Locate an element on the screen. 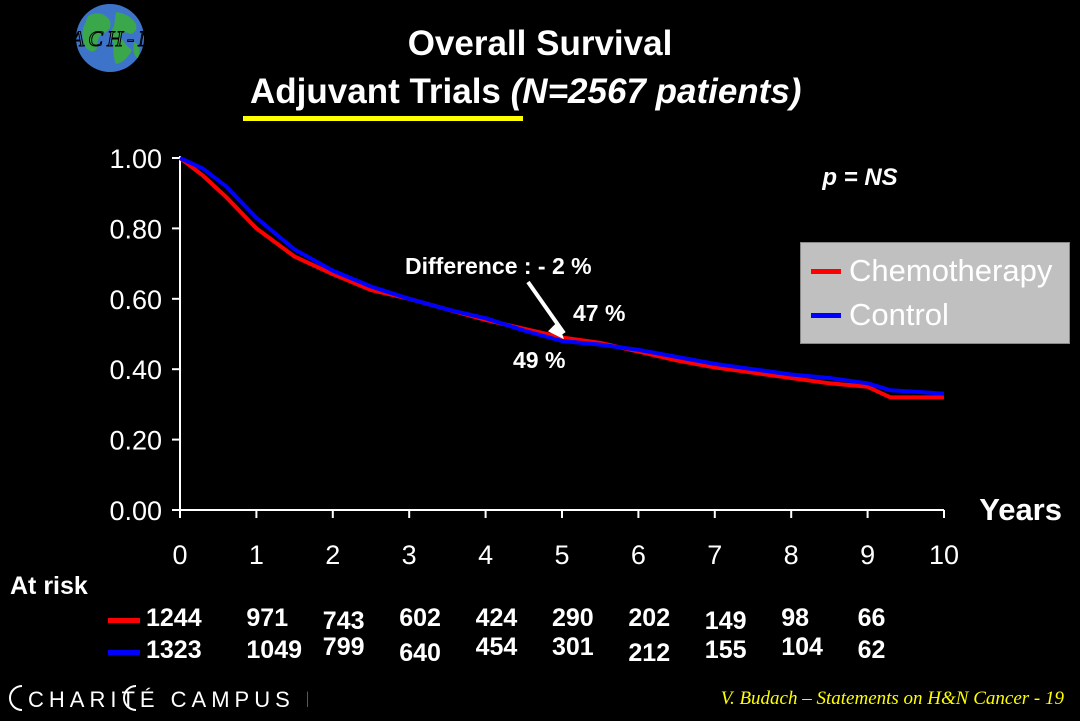 This screenshot has height=721, width=1080. at-risk-value: 424 is located at coordinates (496, 618).